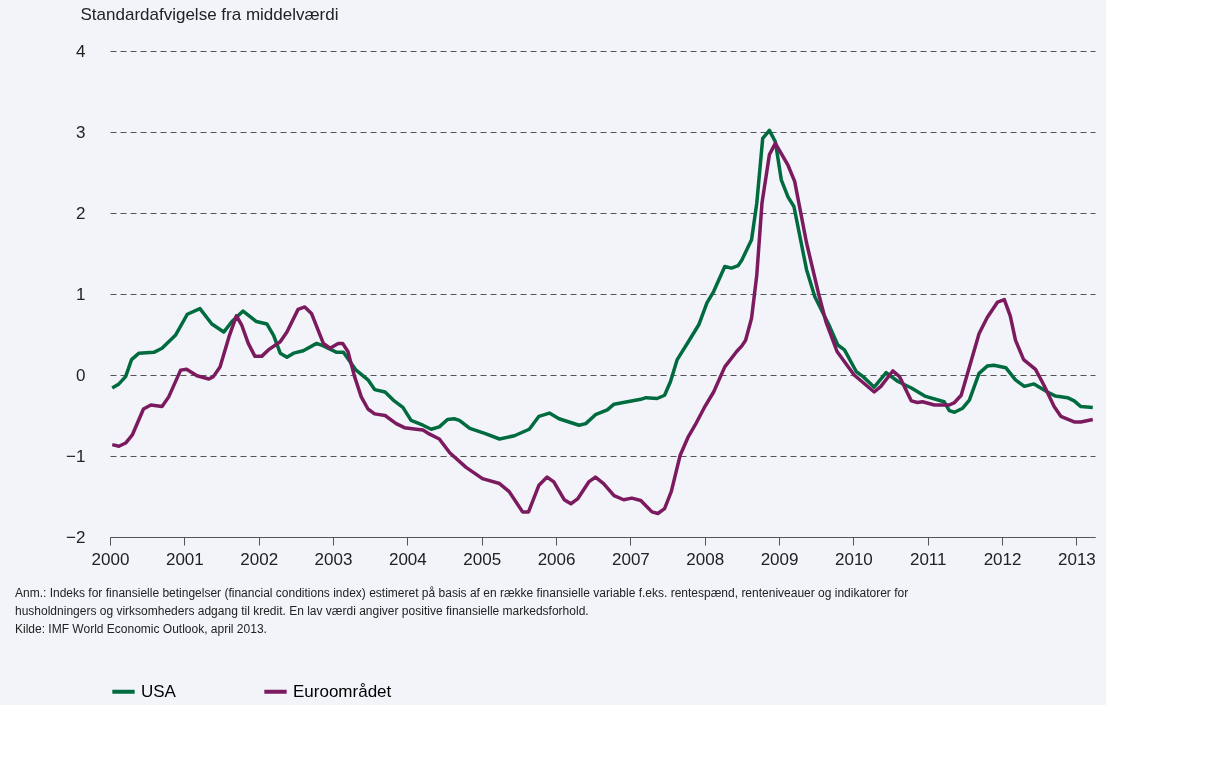 The height and width of the screenshot is (758, 1213). What do you see at coordinates (76, 456) in the screenshot?
I see `y-tick-label: −1` at bounding box center [76, 456].